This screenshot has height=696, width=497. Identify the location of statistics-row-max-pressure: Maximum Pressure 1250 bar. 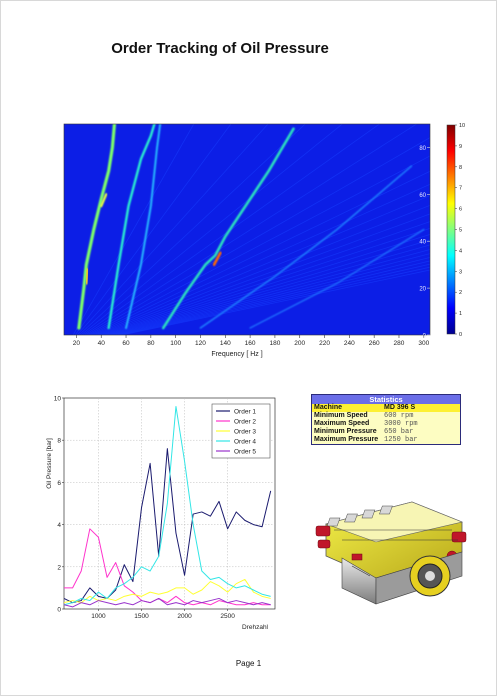
(386, 440).